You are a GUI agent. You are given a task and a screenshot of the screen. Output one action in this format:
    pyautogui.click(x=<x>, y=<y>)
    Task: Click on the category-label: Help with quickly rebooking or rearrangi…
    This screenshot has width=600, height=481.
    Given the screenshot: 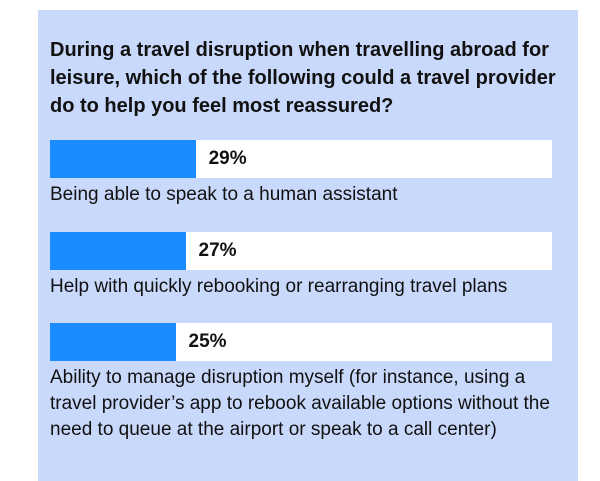 What is the action you would take?
    pyautogui.click(x=279, y=286)
    